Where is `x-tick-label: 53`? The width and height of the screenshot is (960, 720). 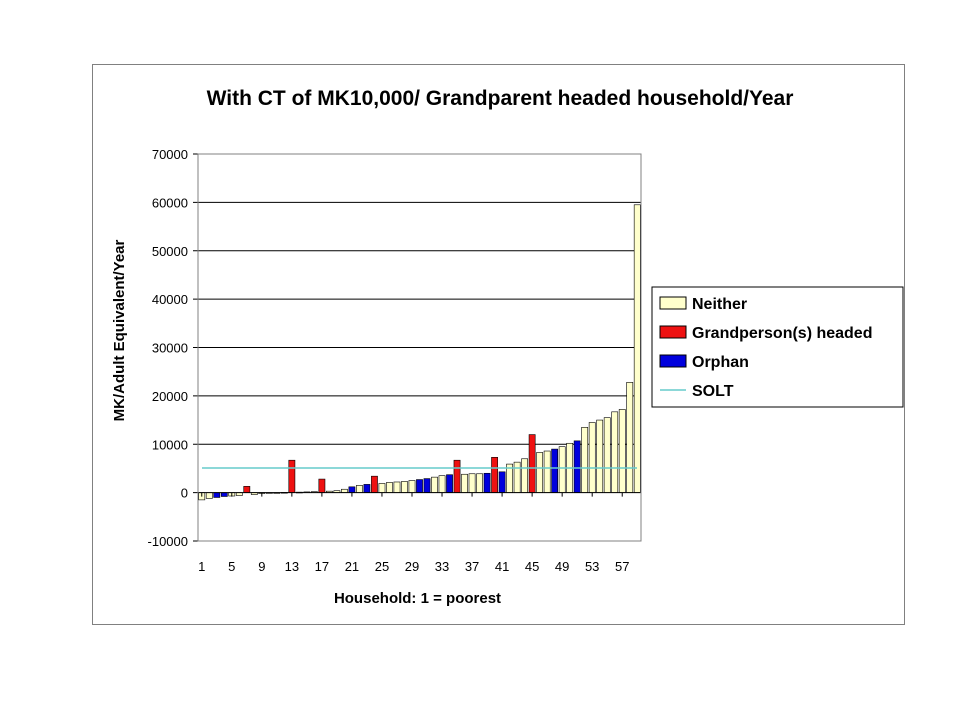 x-tick-label: 53 is located at coordinates (592, 566).